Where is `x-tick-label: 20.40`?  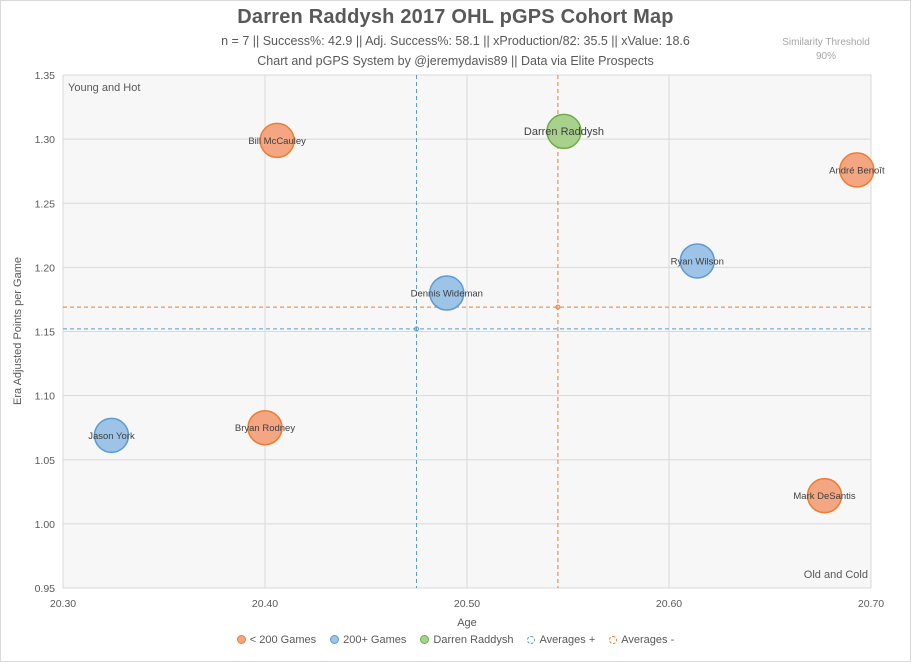 x-tick-label: 20.40 is located at coordinates (265, 604).